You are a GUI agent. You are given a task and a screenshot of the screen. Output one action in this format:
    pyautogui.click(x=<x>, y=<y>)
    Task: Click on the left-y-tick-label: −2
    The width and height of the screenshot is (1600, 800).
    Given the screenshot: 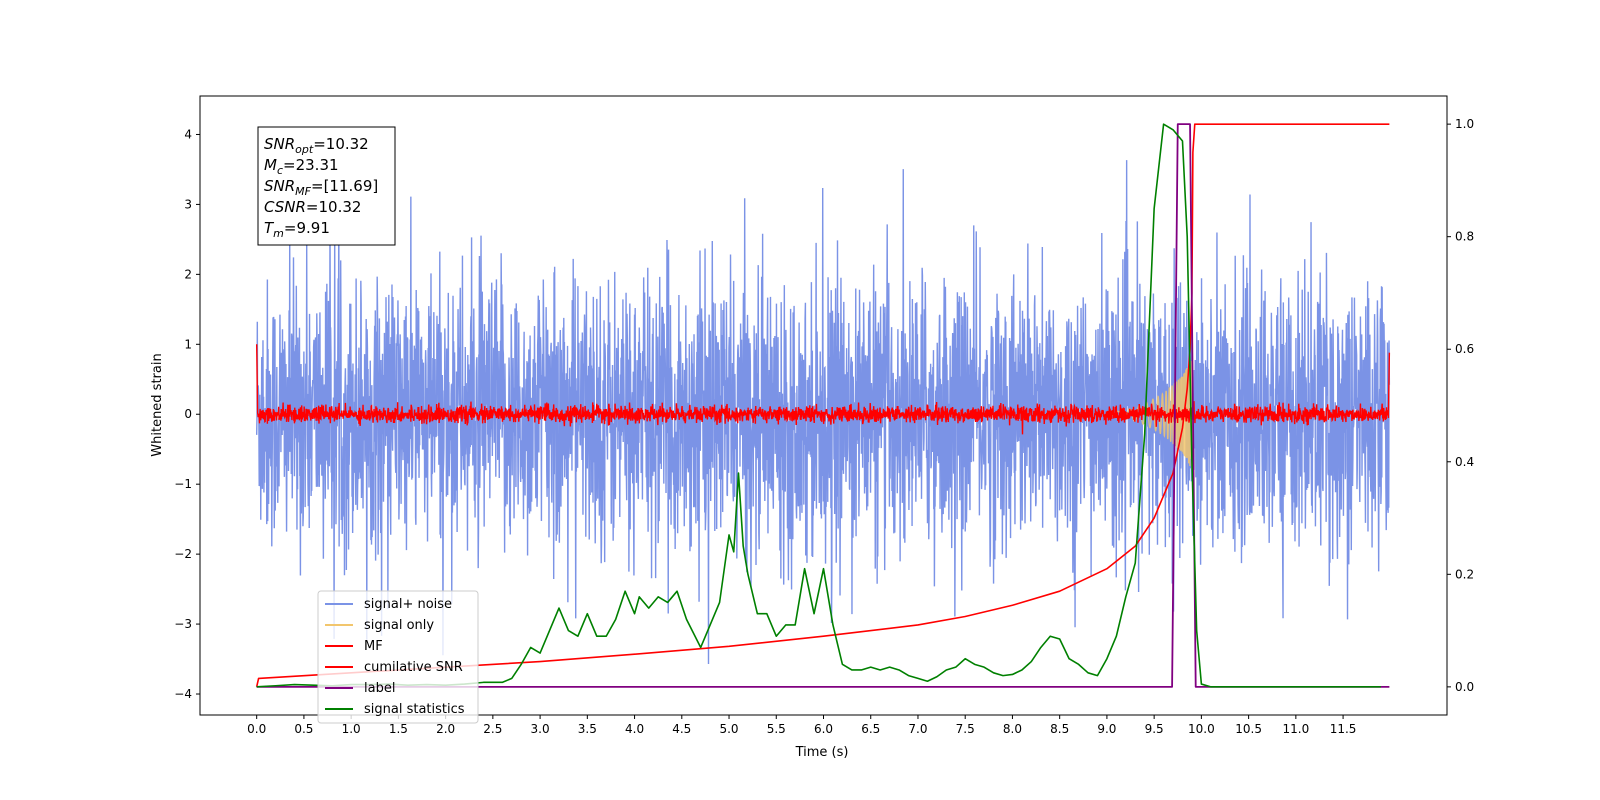 What is the action you would take?
    pyautogui.click(x=183, y=554)
    